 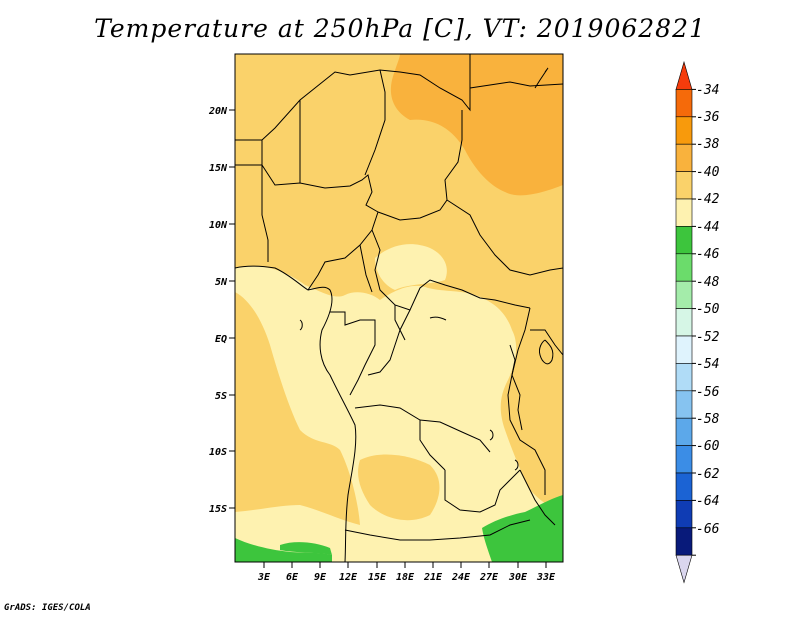 What do you see at coordinates (707, 90) in the screenshot?
I see `colorbar-label: -34` at bounding box center [707, 90].